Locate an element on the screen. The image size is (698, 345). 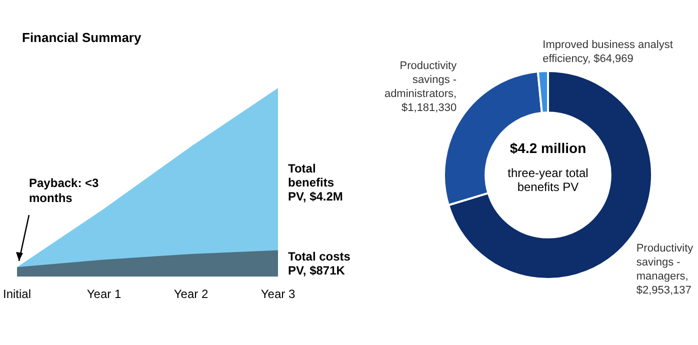
x-tick-label: Year 3 is located at coordinates (278, 294).